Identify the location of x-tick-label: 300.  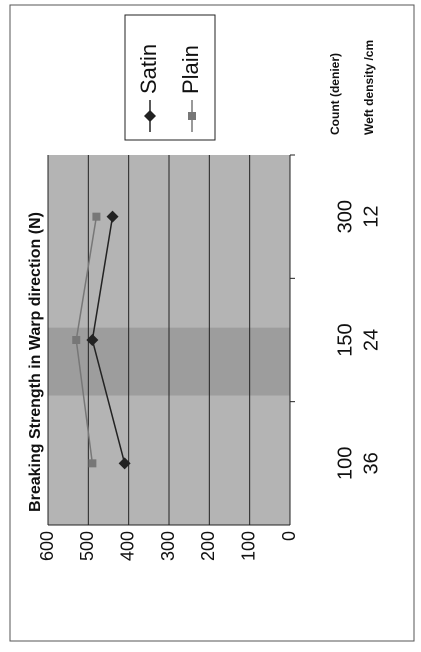
(345, 216).